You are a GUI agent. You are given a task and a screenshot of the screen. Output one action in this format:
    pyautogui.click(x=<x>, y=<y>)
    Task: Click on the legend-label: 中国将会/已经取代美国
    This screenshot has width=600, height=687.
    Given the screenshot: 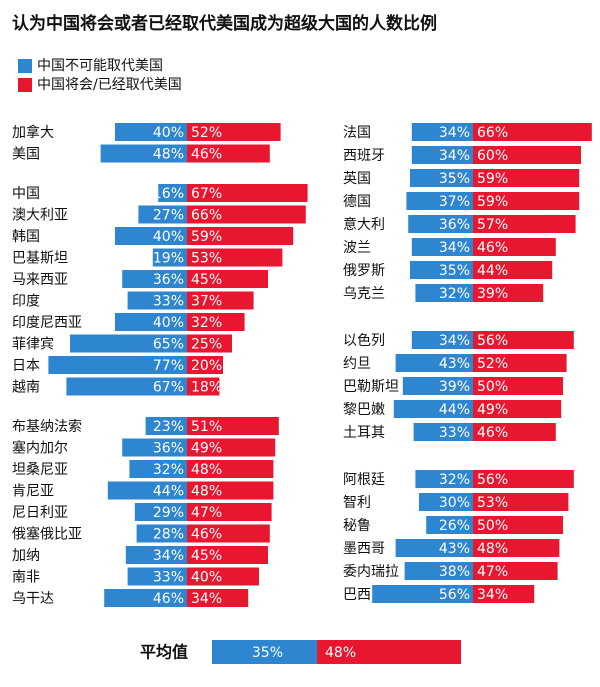 What is the action you would take?
    pyautogui.click(x=109, y=85)
    